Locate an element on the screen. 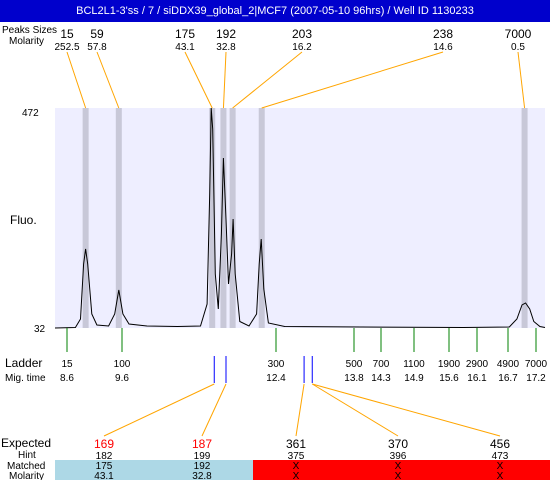 The height and width of the screenshot is (480, 550). ladder-size-label: 1900 is located at coordinates (449, 364).